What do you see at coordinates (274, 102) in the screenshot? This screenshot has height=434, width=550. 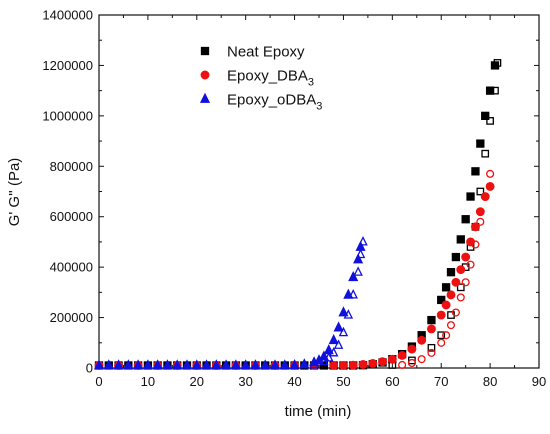 I see `legend-label: Epoxy_oDBA3` at bounding box center [274, 102].